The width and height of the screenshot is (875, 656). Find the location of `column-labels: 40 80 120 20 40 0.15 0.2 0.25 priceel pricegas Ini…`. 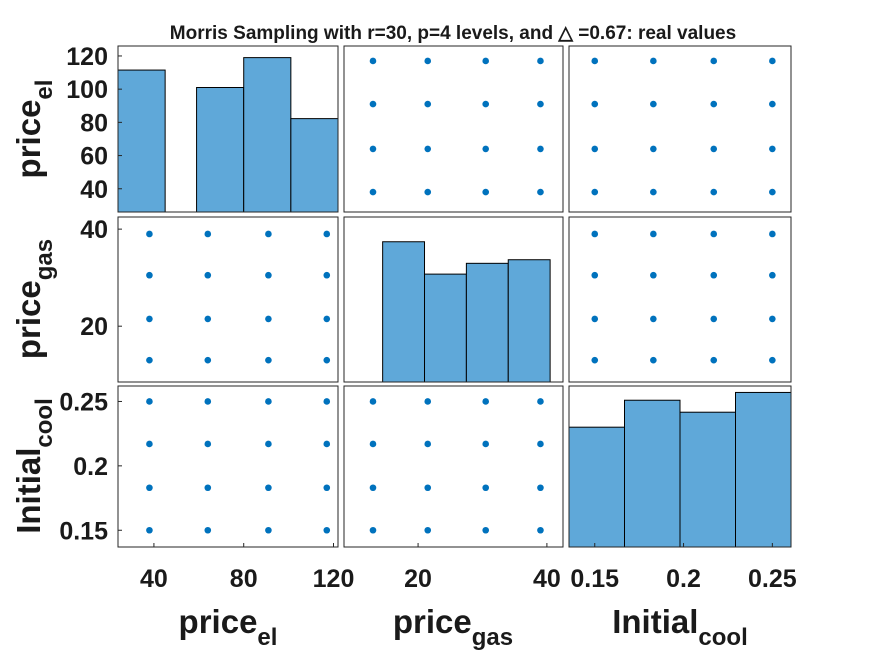

column-labels: 40 80 120 20 40 0.15 0.2 0.25 priceel pricegas Ini… is located at coordinates (468, 597).